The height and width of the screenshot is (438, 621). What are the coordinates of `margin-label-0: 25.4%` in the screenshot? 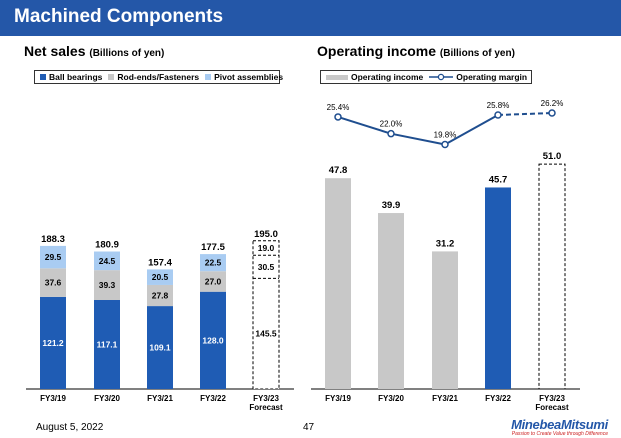 It's located at (338, 107).